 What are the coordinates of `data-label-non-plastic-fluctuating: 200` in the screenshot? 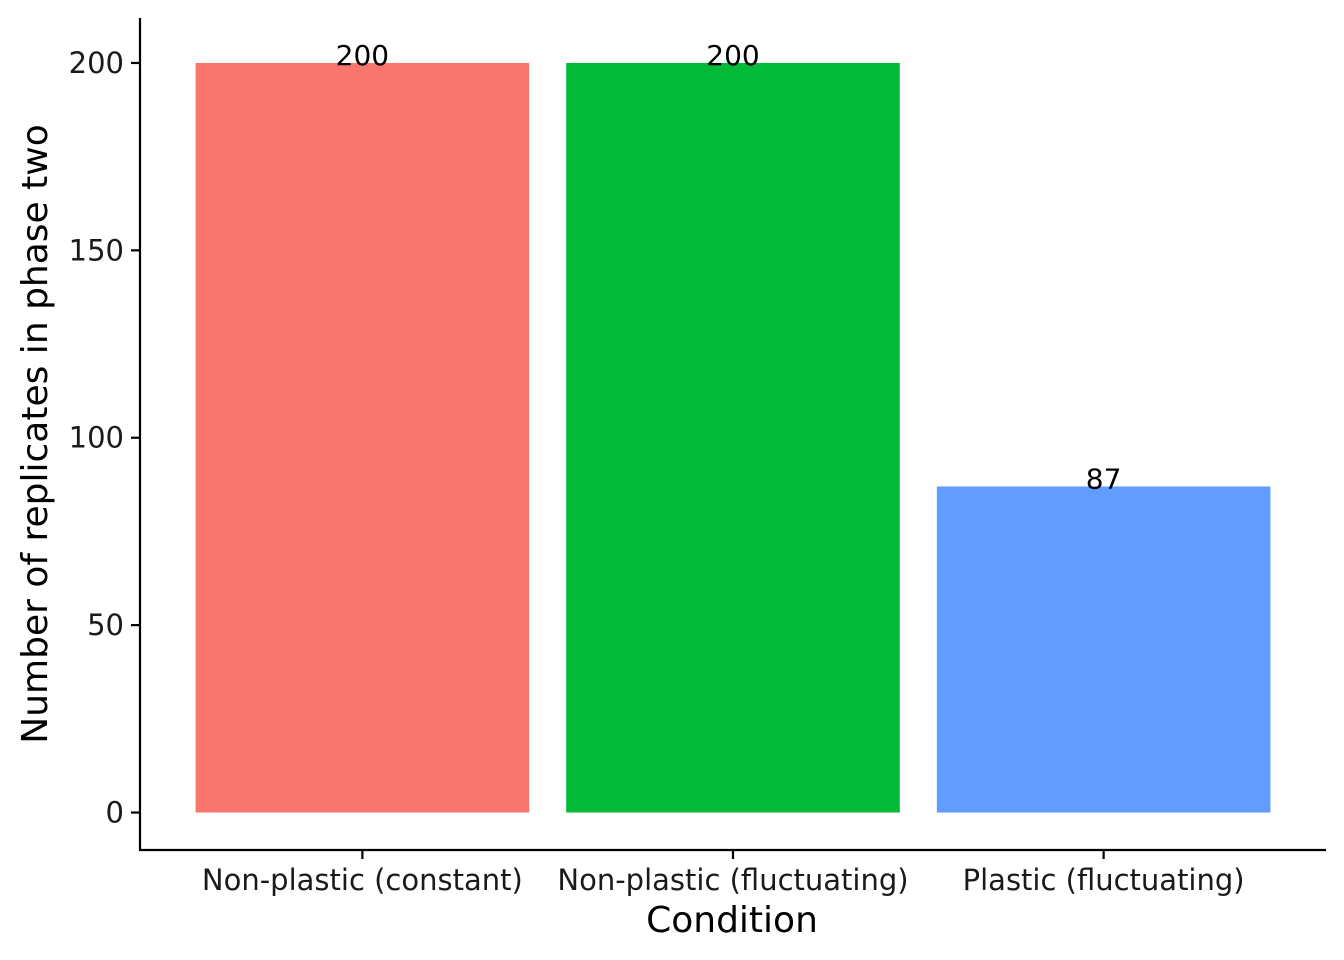 It's located at (732, 55).